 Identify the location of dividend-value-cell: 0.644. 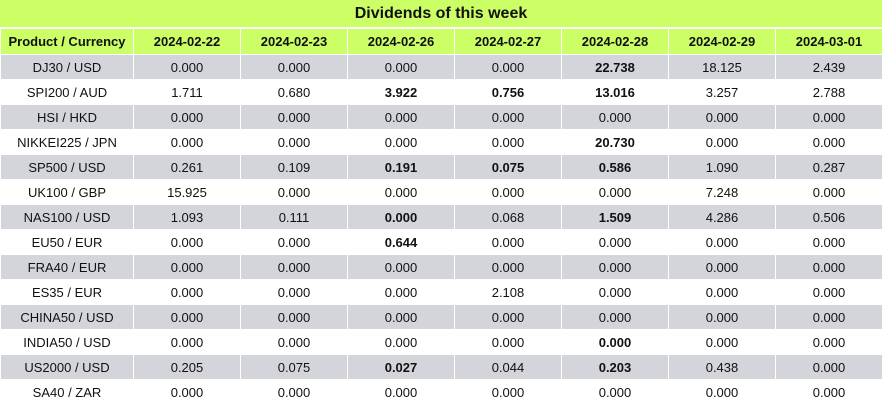
(401, 242).